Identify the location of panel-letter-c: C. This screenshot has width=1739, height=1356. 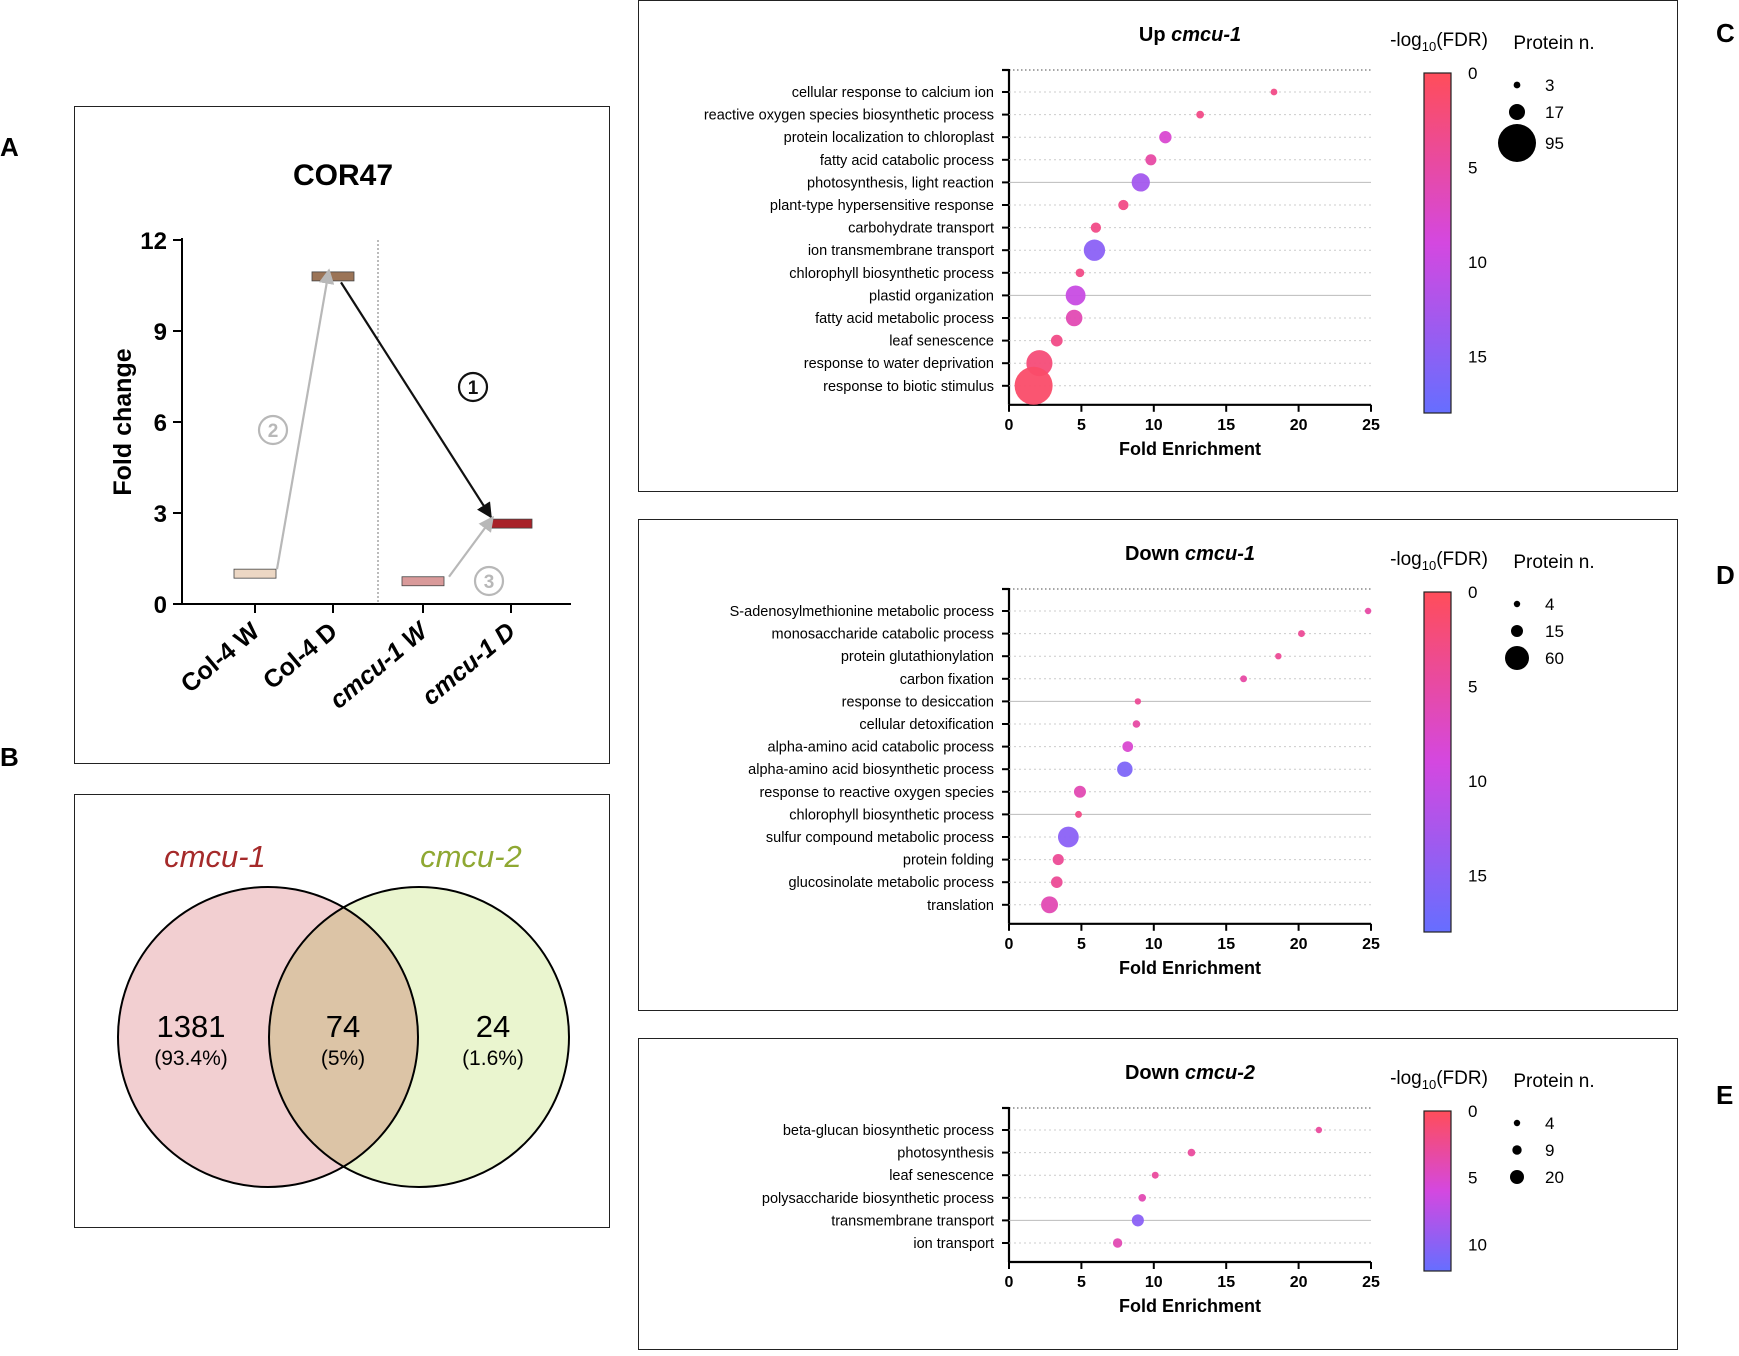
(1725, 33).